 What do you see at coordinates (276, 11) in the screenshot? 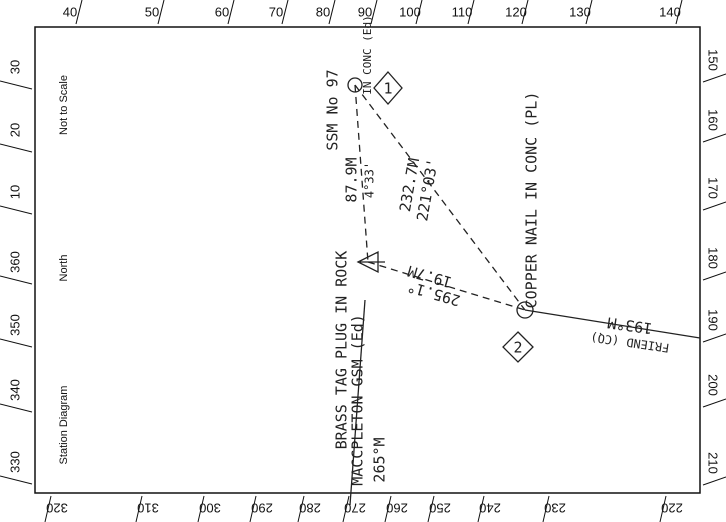
I see `bearing-label: 70` at bounding box center [276, 11].